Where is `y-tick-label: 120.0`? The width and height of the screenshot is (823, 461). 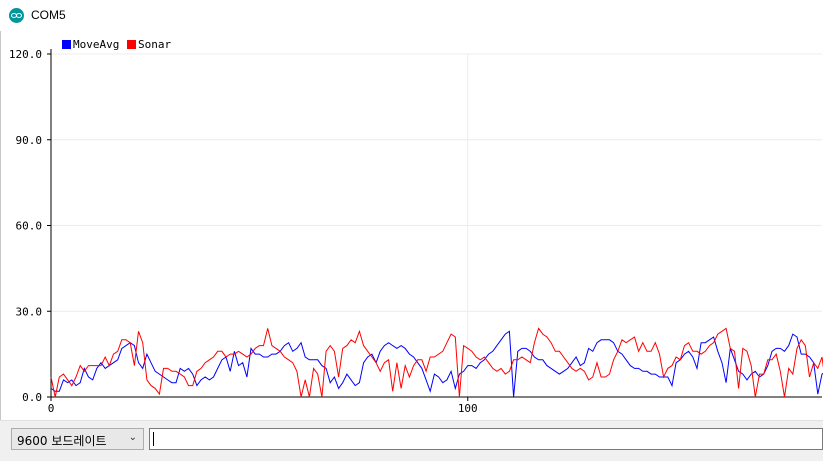 y-tick-label: 120.0 is located at coordinates (25, 54).